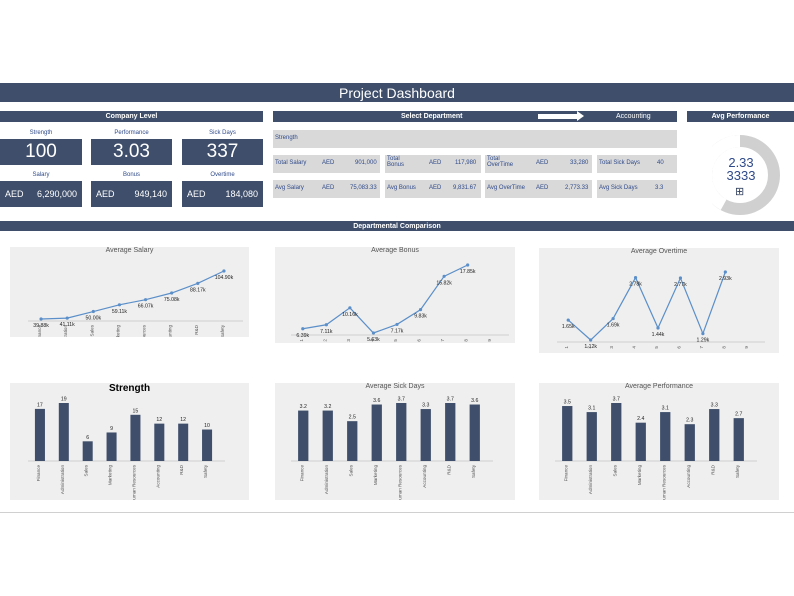 The height and width of the screenshot is (596, 794). Describe the element at coordinates (420, 317) in the screenshot. I see `data-label: 9.83k` at that location.